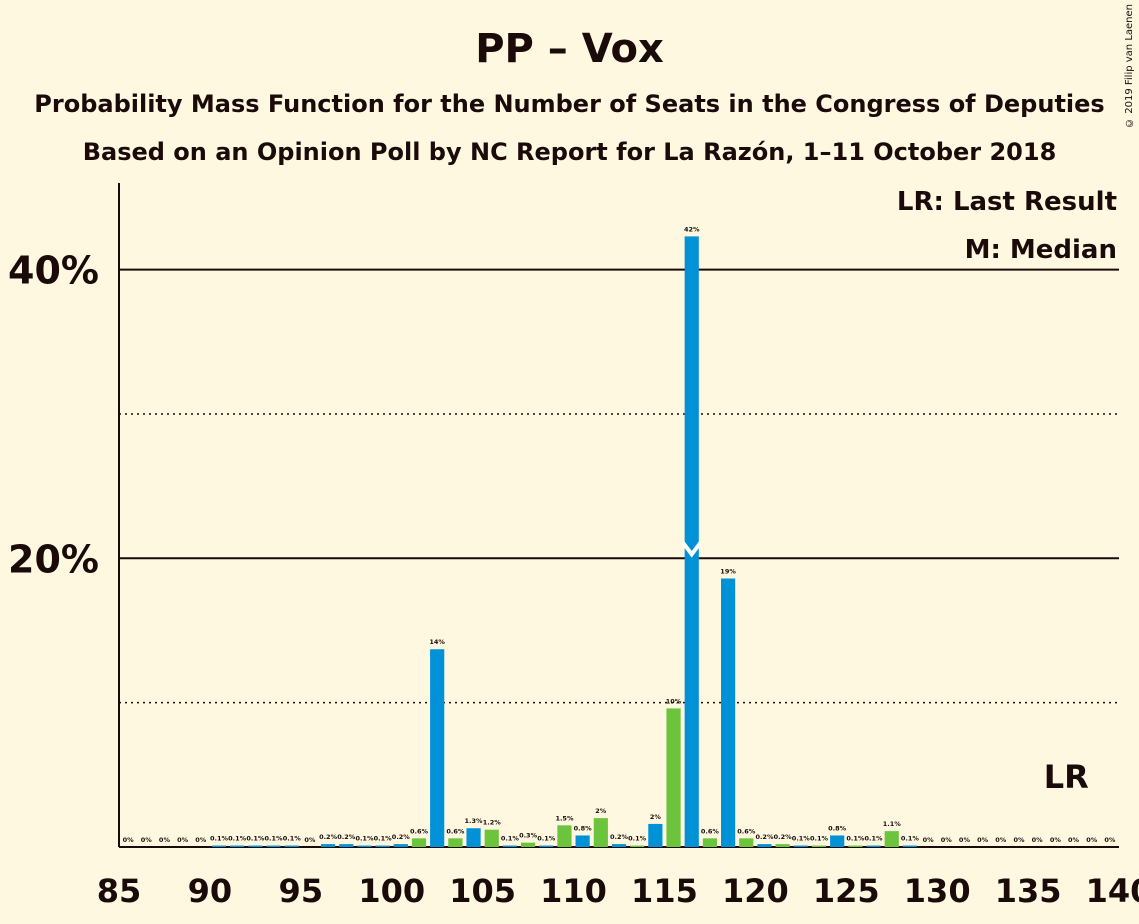 The image size is (1139, 924). Describe the element at coordinates (937, 891) in the screenshot. I see `x-tick-label: 130` at that location.